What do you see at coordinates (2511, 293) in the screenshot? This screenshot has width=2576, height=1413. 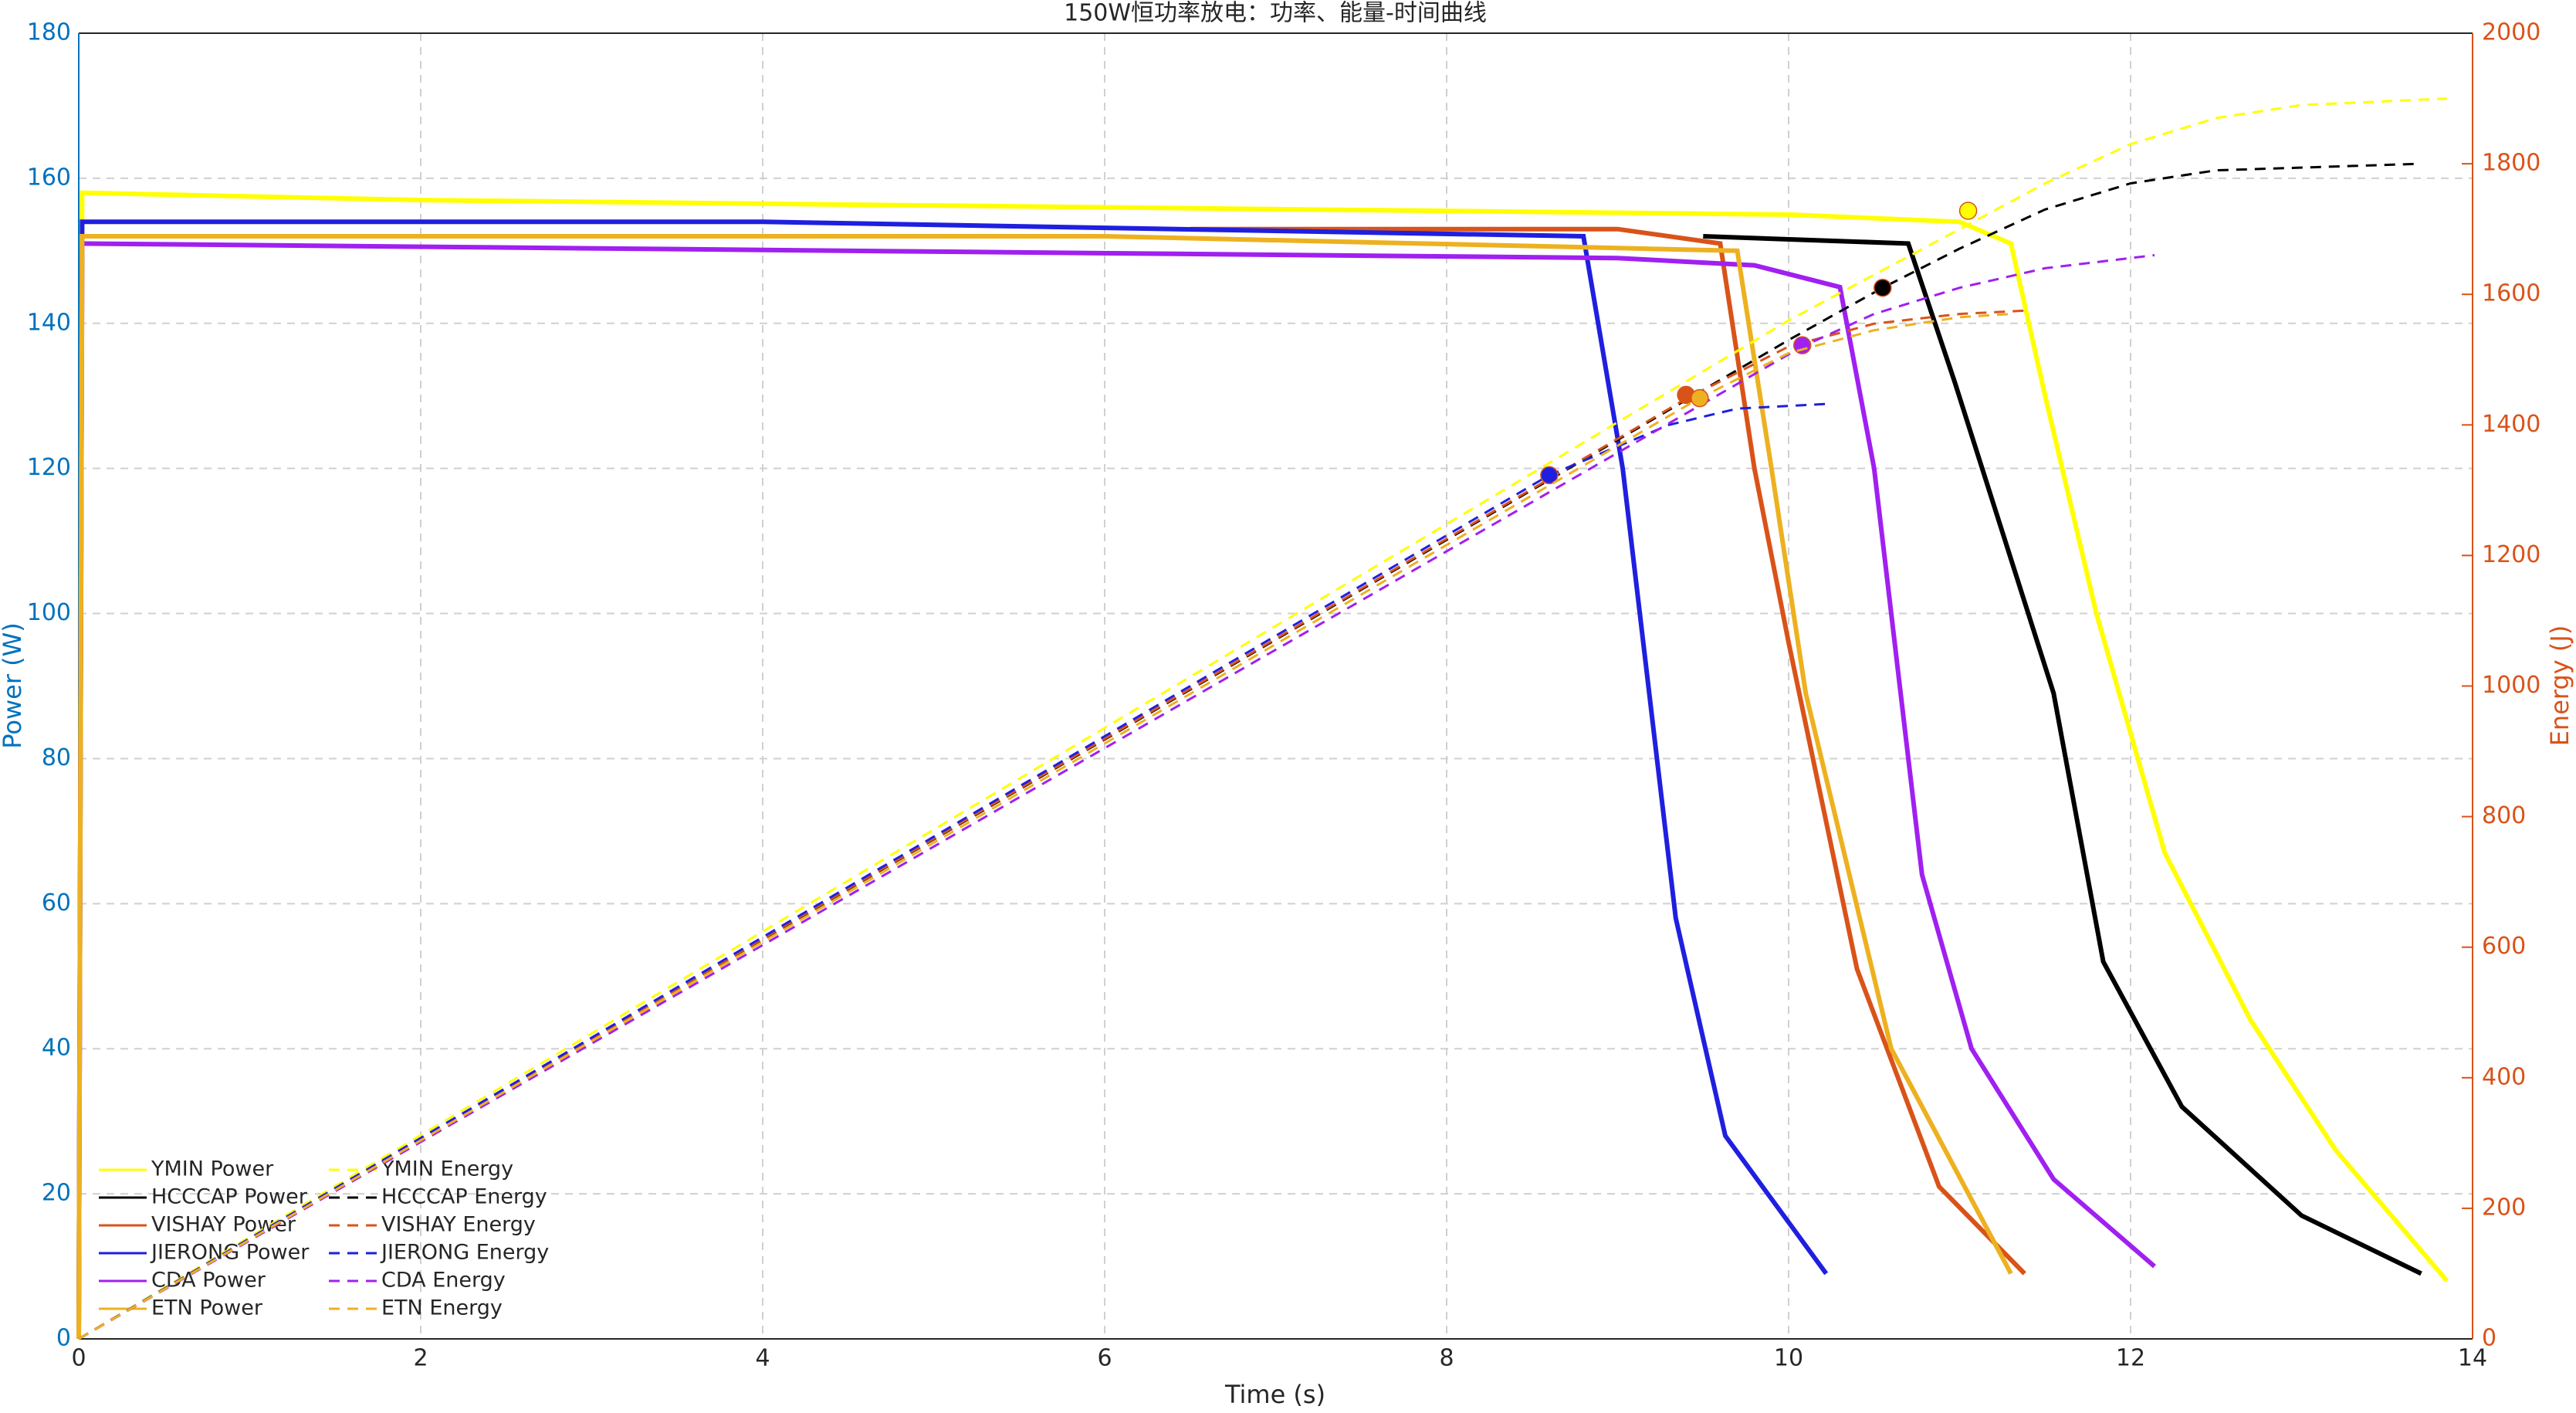 I see `y2-tick-label: 1600` at bounding box center [2511, 293].